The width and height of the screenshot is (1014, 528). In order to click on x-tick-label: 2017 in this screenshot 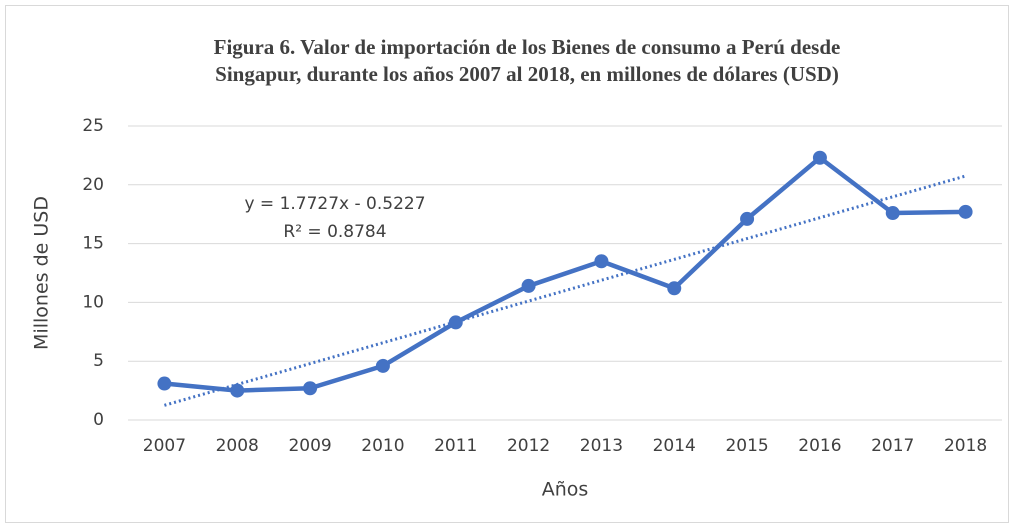, I will do `click(892, 446)`.